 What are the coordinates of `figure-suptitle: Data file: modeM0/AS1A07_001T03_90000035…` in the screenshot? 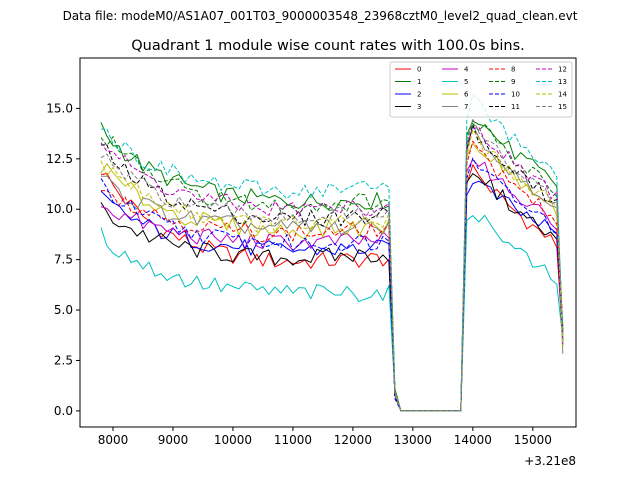 It's located at (320, 16).